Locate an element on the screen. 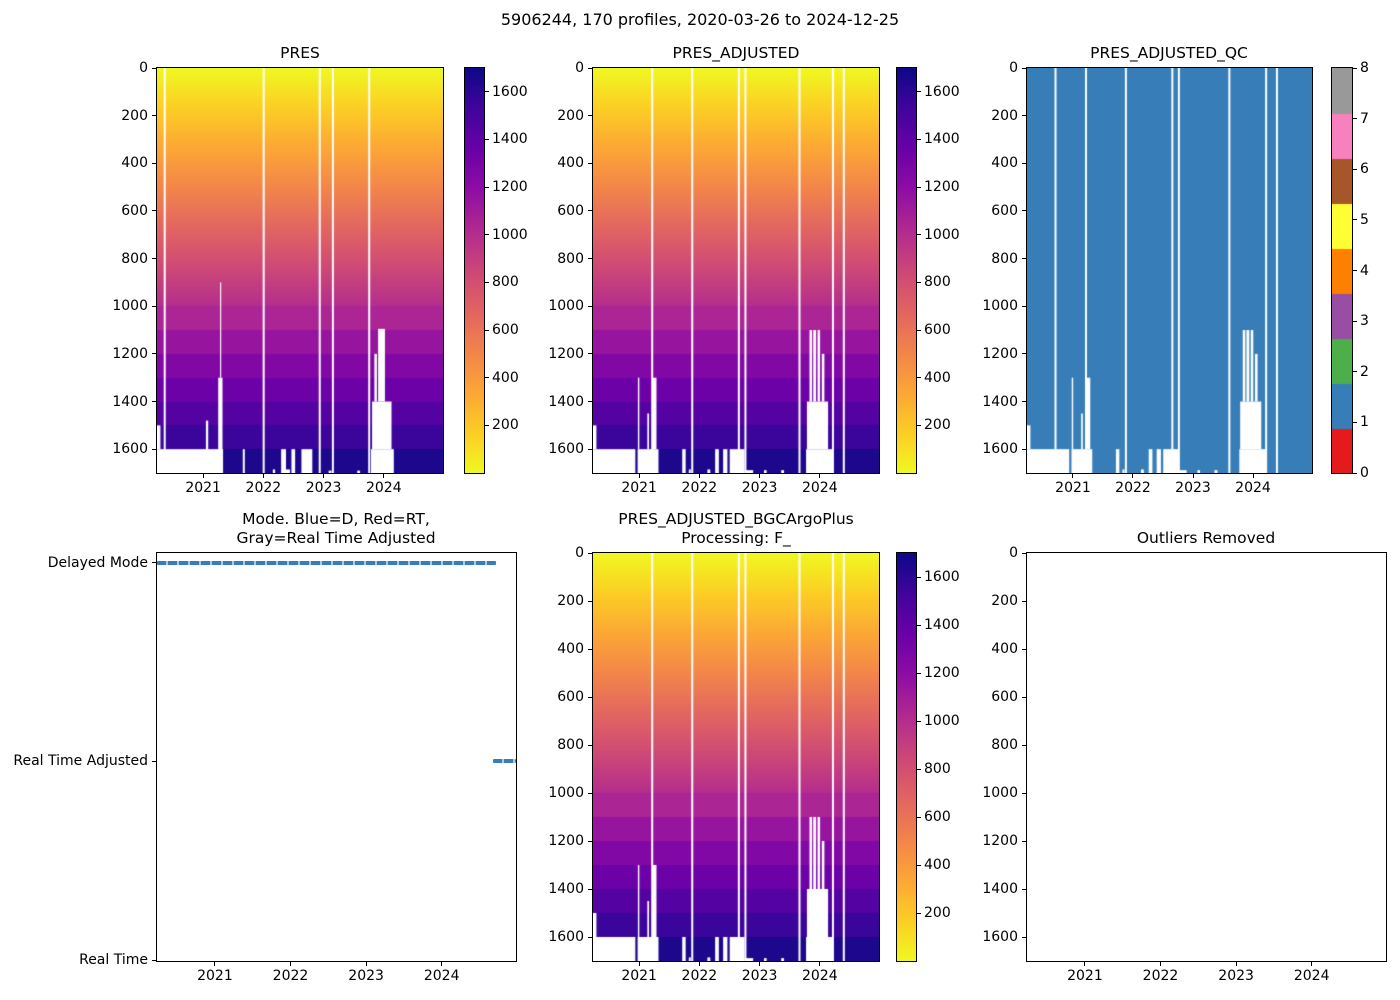 This screenshot has width=1400, height=1000. colorbar-bgc-canvas is located at coordinates (906, 757).